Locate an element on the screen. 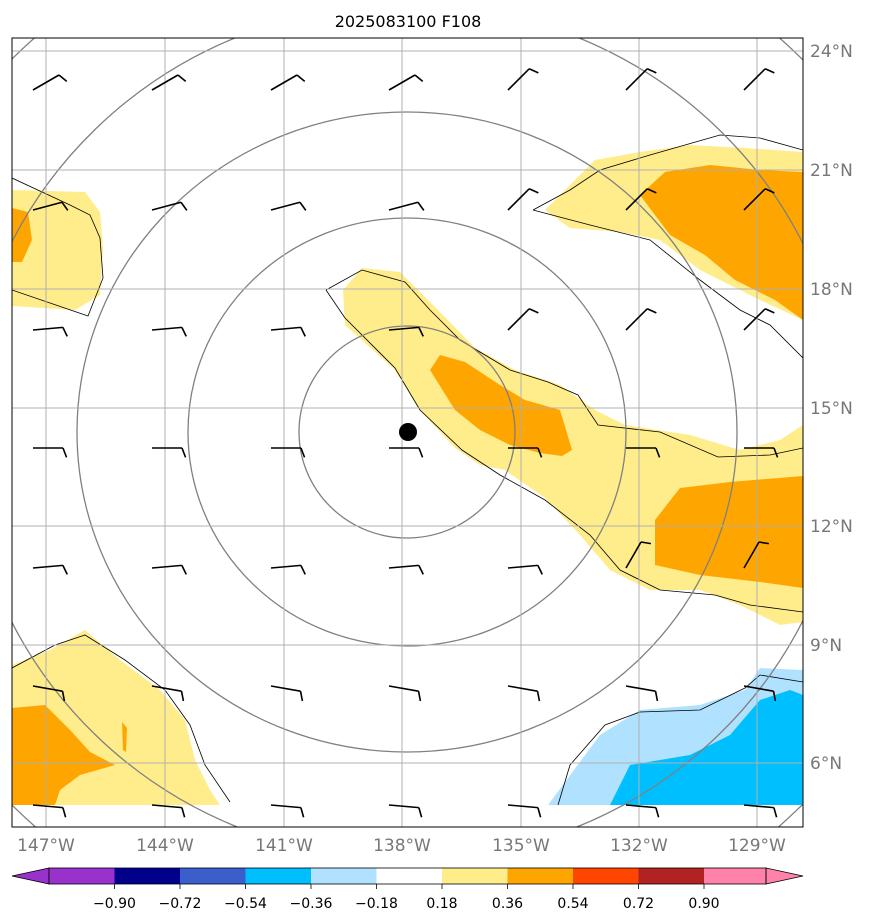  colorbar-min-extend is located at coordinates (30, 876).